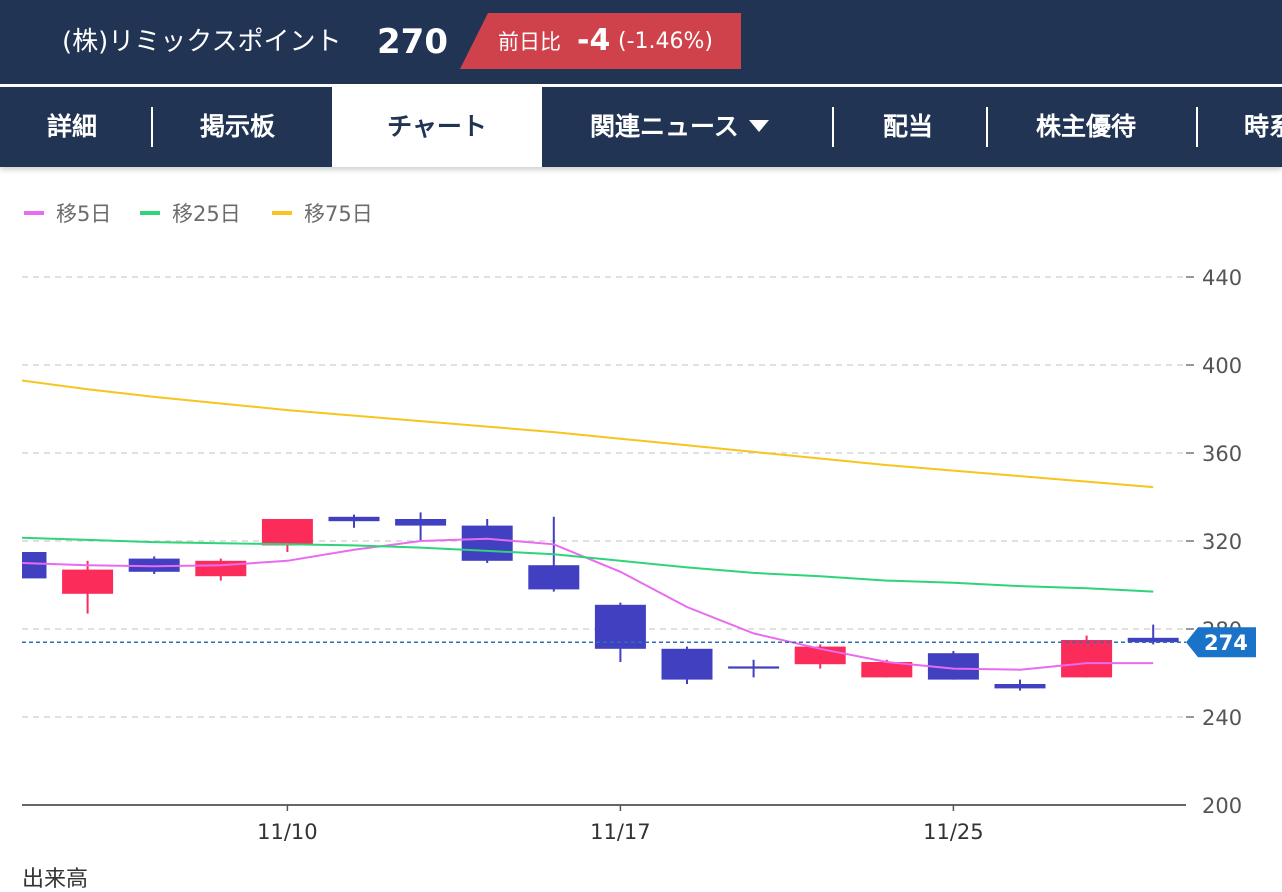  Describe the element at coordinates (72, 126) in the screenshot. I see `tab-details: 詳細` at that location.